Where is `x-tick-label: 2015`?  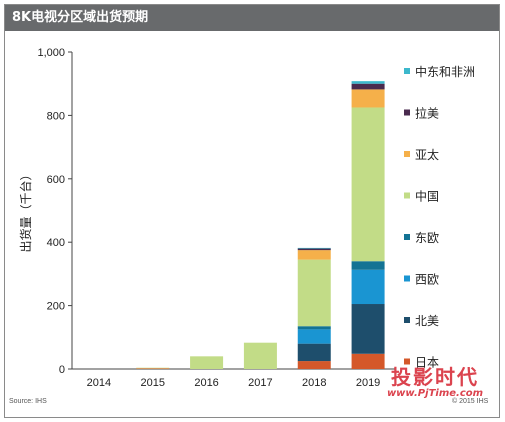 x-tick-label: 2015 is located at coordinates (153, 383).